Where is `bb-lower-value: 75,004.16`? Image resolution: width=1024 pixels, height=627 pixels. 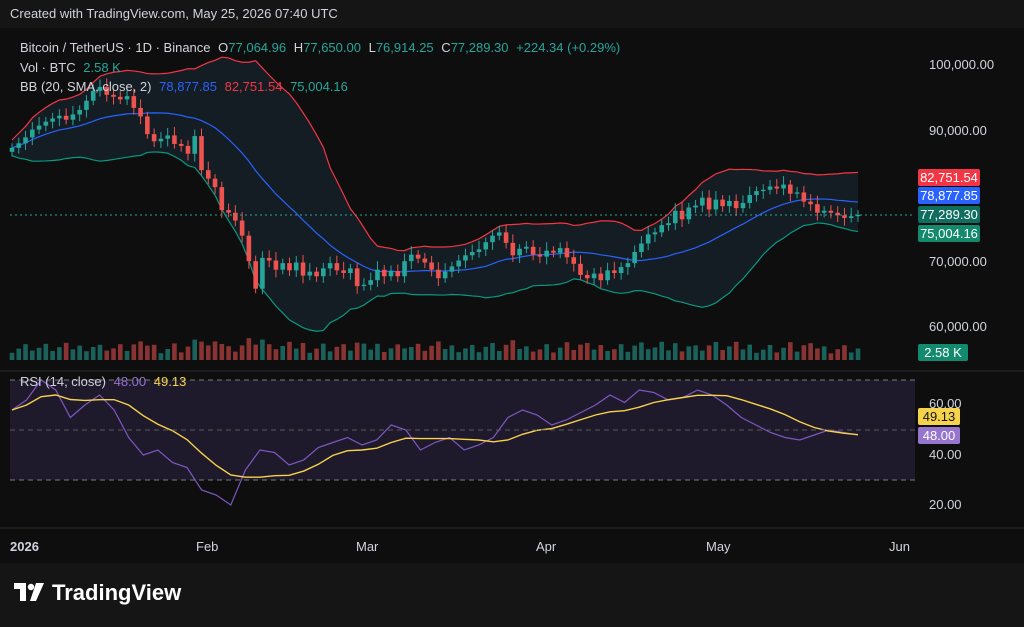 bb-lower-value: 75,004.16 is located at coordinates (319, 86).